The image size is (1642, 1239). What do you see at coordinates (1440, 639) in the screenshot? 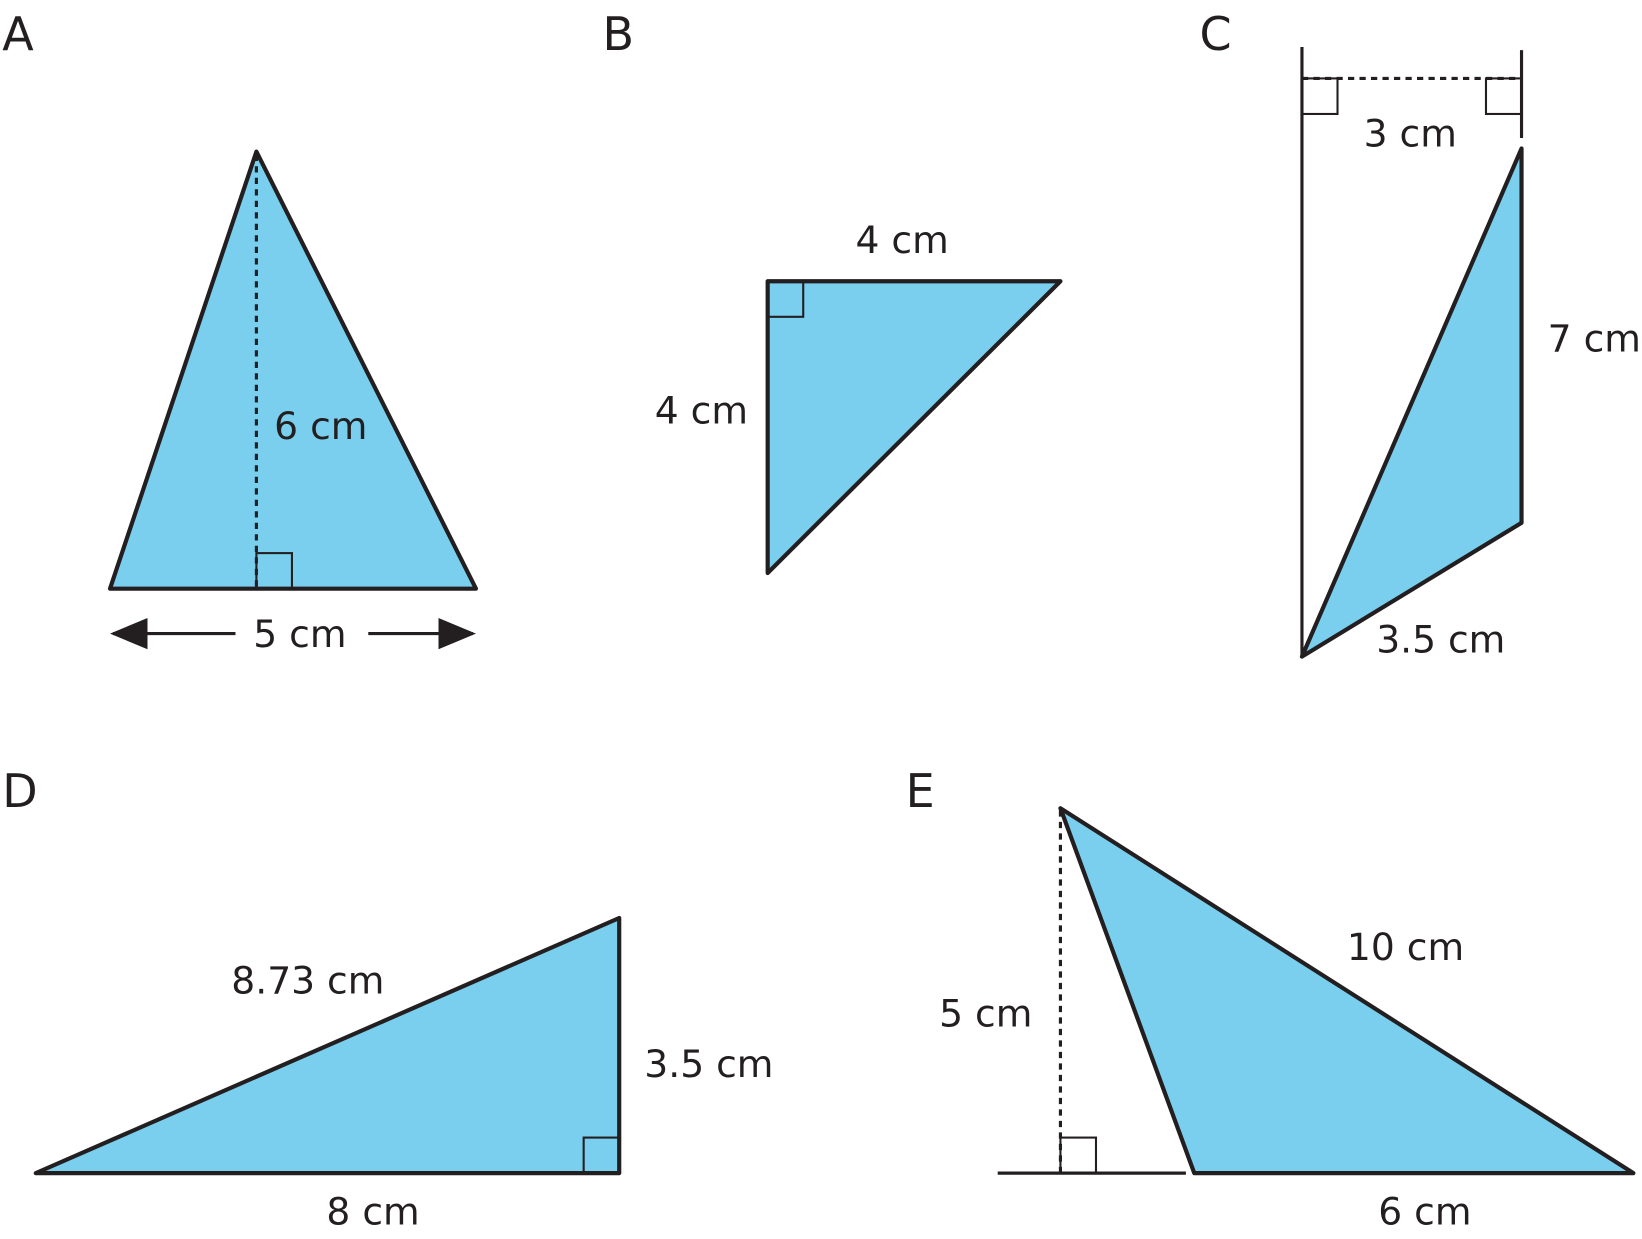
I see `label-bottom-c: 3.5 cm` at bounding box center [1440, 639].